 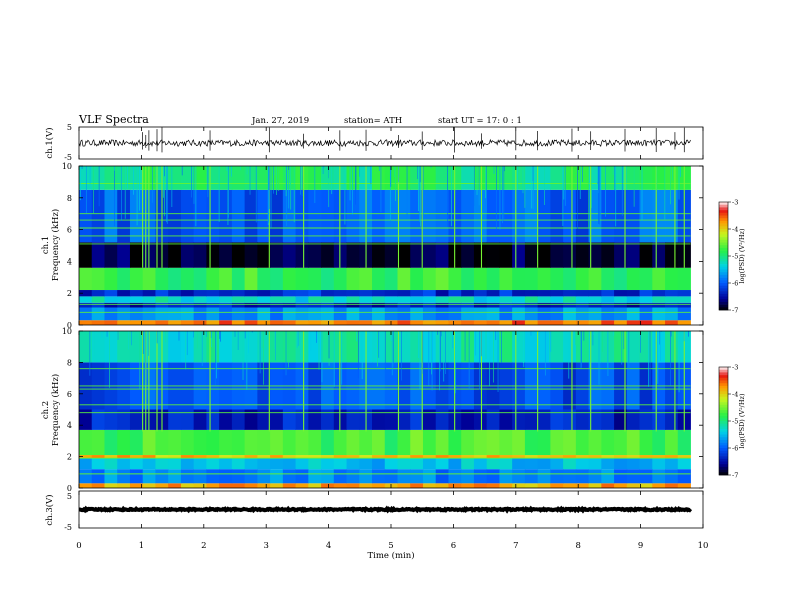 What do you see at coordinates (68, 527) in the screenshot?
I see `ch3-ytick-bottom: -5` at bounding box center [68, 527].